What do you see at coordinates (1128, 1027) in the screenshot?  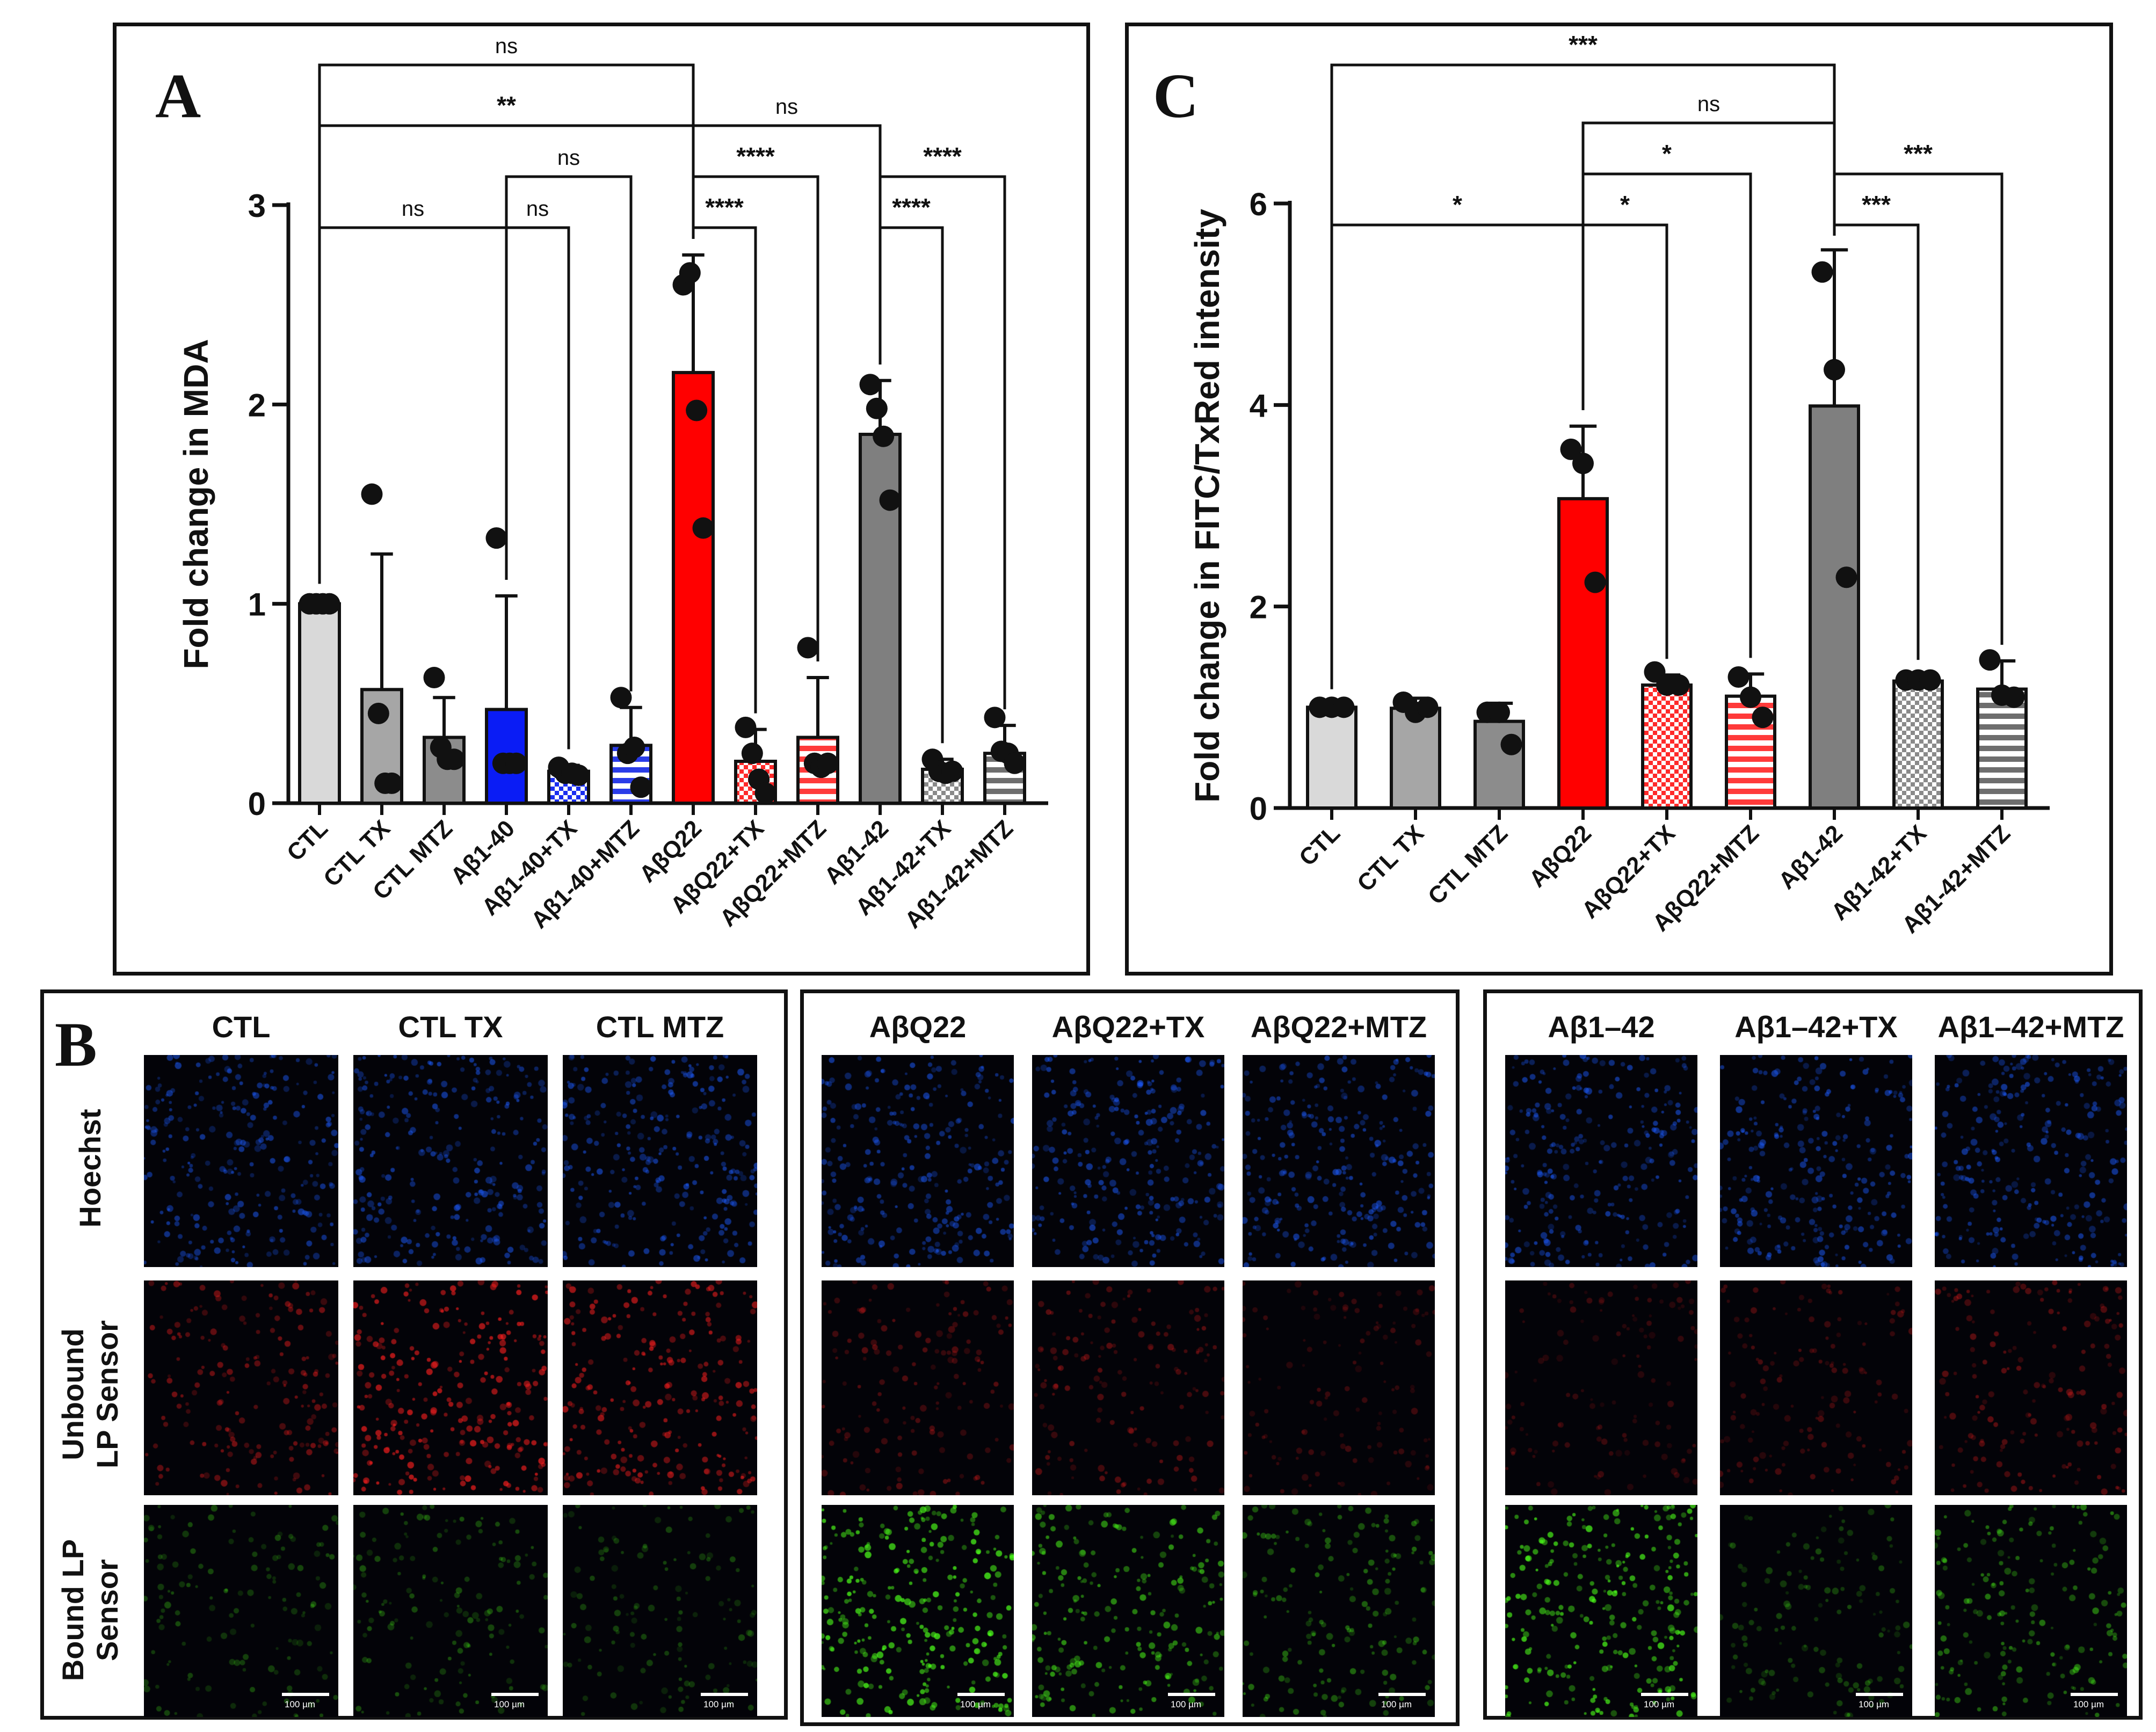 I see `column-title: AβQ22+TX` at bounding box center [1128, 1027].